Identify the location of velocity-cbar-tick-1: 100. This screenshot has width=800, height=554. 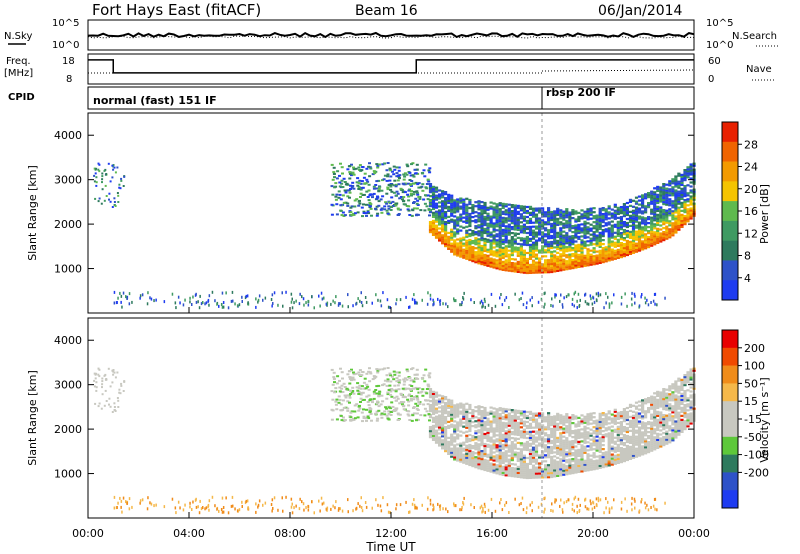
(754, 366).